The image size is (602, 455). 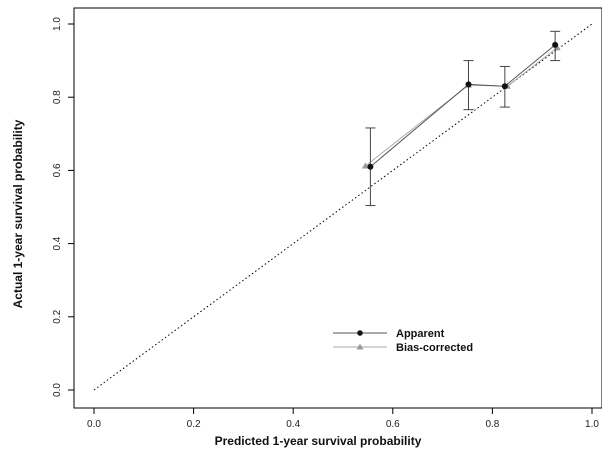 I want to click on legend-bias-corrected-marker, so click(x=360, y=346).